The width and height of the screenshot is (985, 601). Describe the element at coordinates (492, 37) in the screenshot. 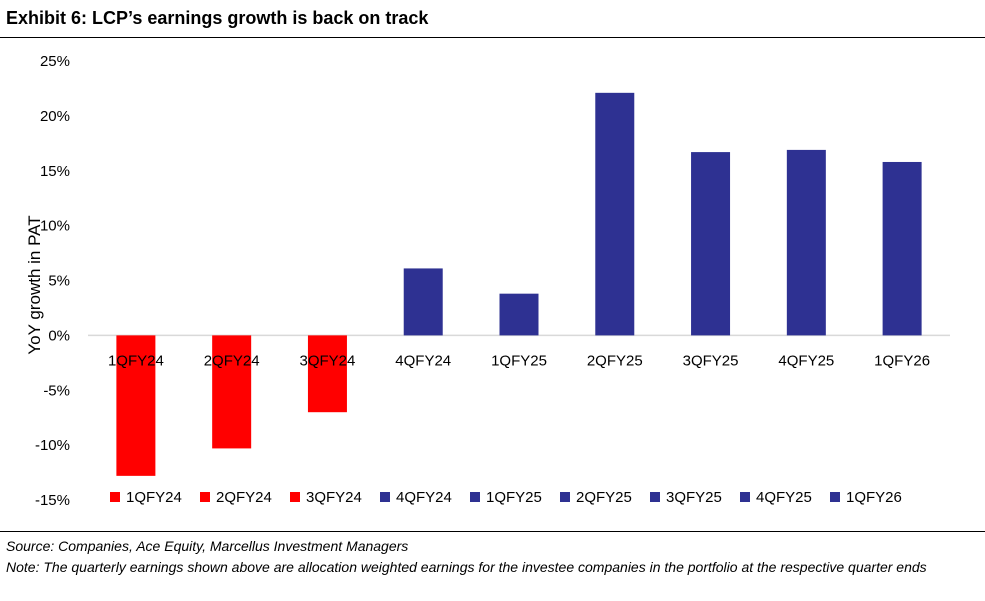

I see `title-divider` at that location.